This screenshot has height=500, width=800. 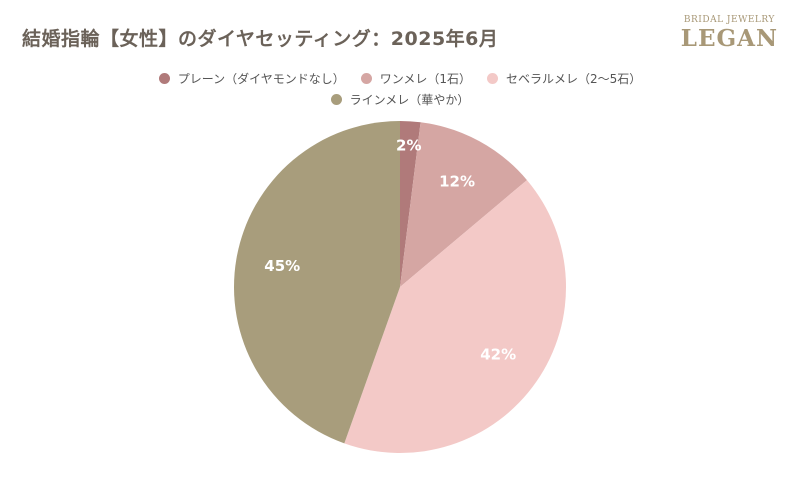 What do you see at coordinates (260, 39) in the screenshot?
I see `chart-title: 結婚指輪【女性】のダイヤセッティング：2025年6月` at bounding box center [260, 39].